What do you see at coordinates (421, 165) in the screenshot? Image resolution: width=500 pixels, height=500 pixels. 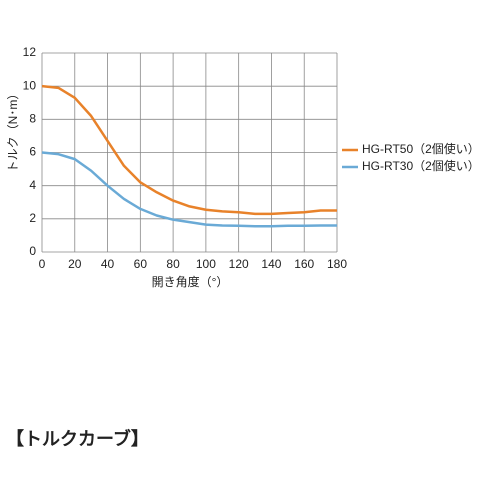 I see `legend-label: HG-RT30（2個使い）` at bounding box center [421, 165].